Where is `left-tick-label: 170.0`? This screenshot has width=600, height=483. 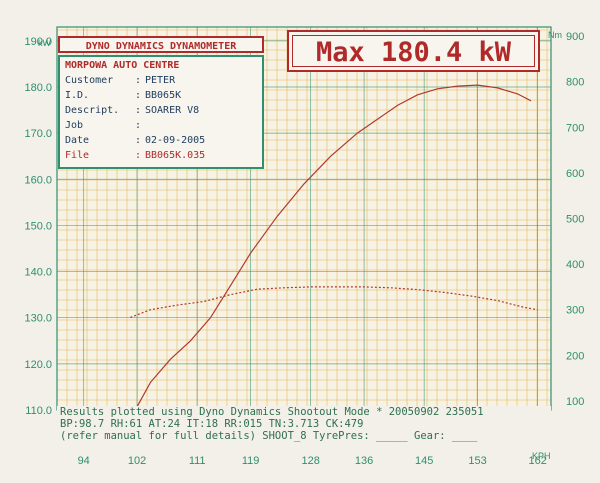
left-tick-label: 170.0 is located at coordinates (38, 134).